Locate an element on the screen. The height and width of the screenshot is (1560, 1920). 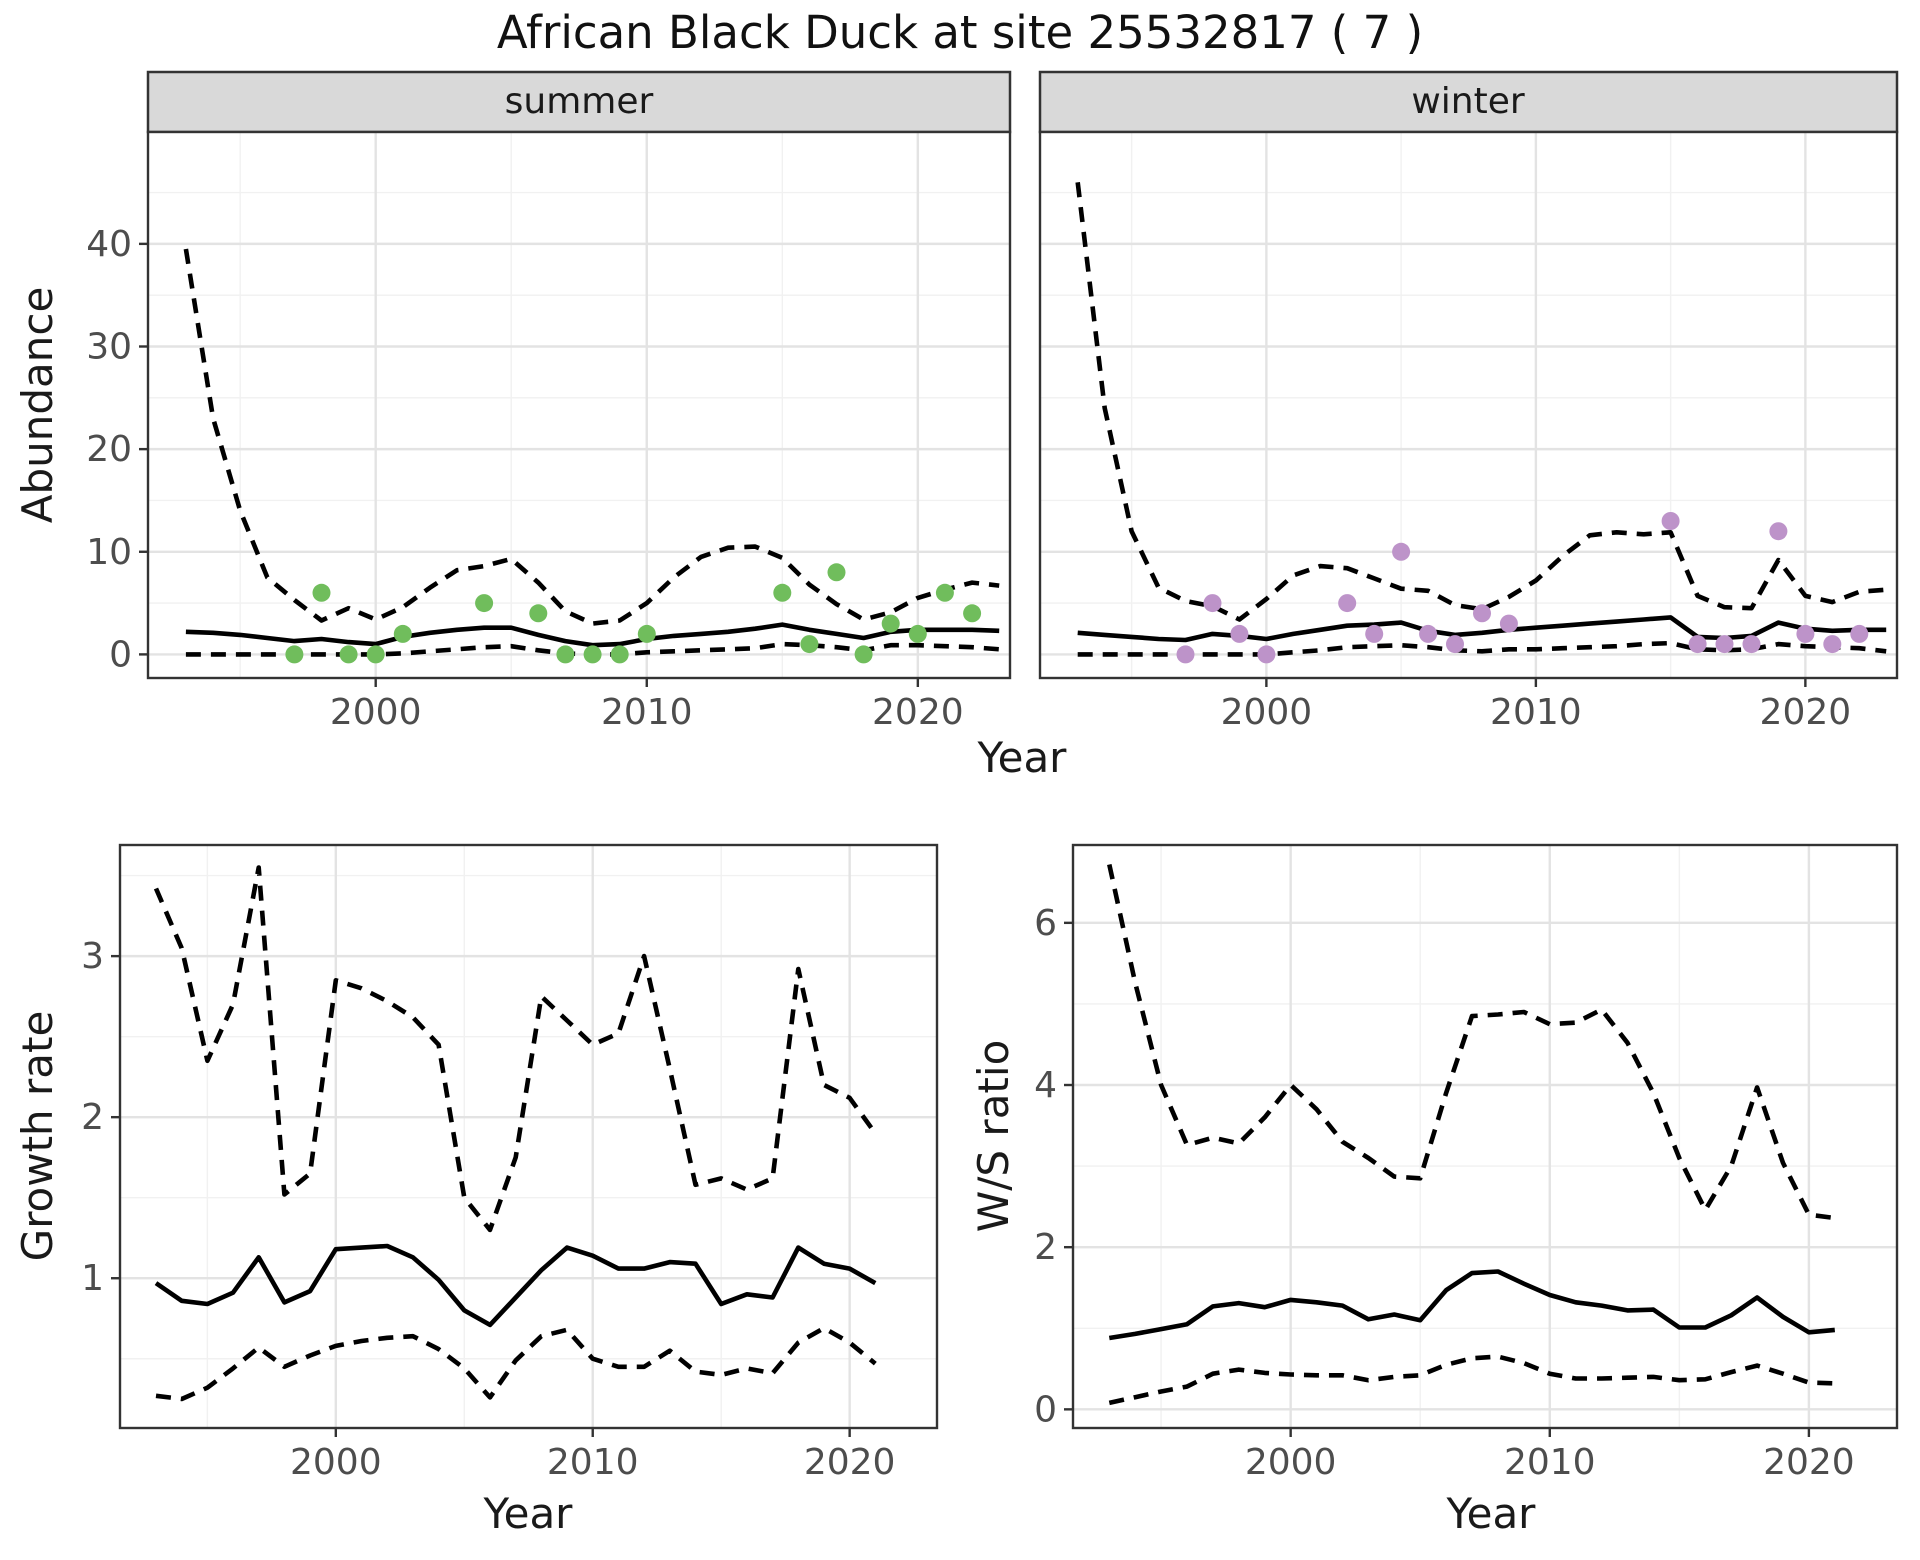
ws-lower_ci-line is located at coordinates (1471, 1380).